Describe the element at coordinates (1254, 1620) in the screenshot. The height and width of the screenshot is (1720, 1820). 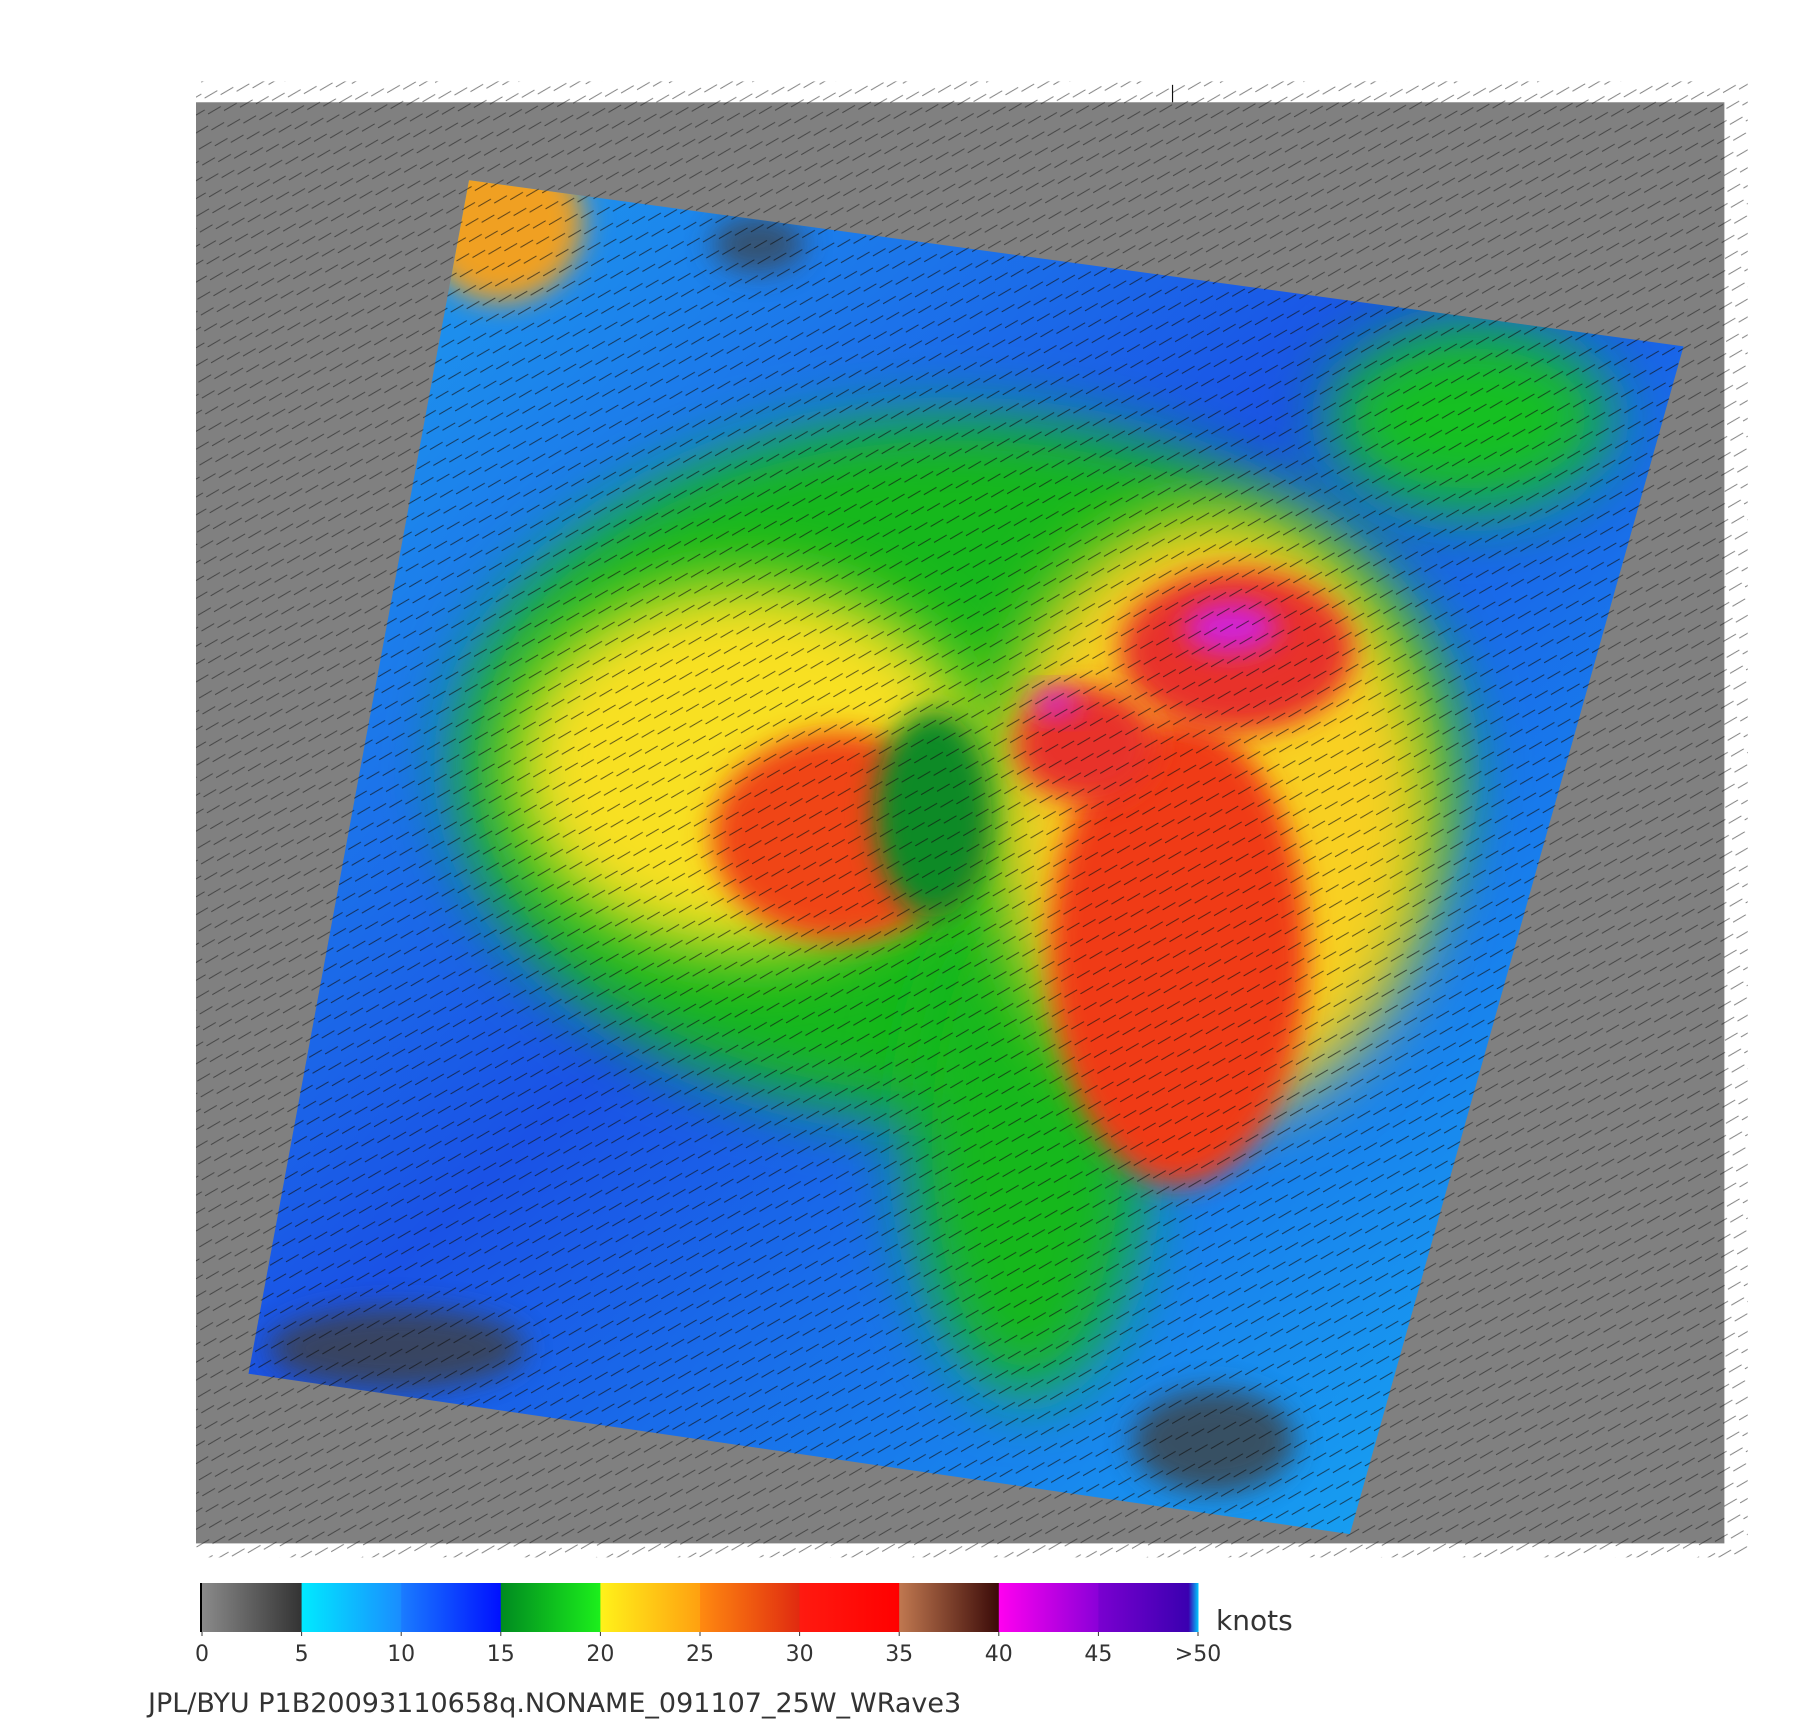
I see `colorbar-unit: knots` at that location.